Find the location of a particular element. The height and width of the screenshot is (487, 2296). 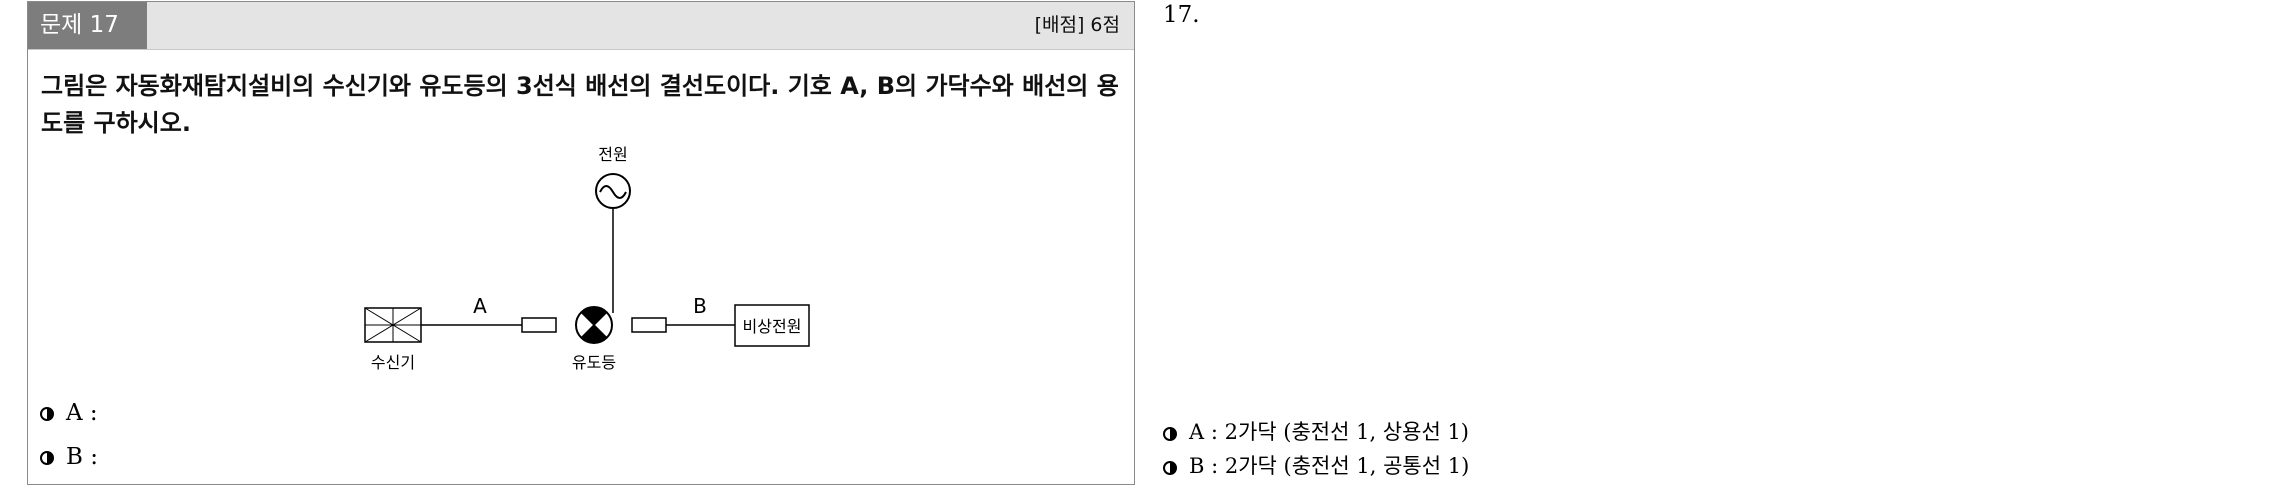

power-label: 전원 is located at coordinates (612, 154).